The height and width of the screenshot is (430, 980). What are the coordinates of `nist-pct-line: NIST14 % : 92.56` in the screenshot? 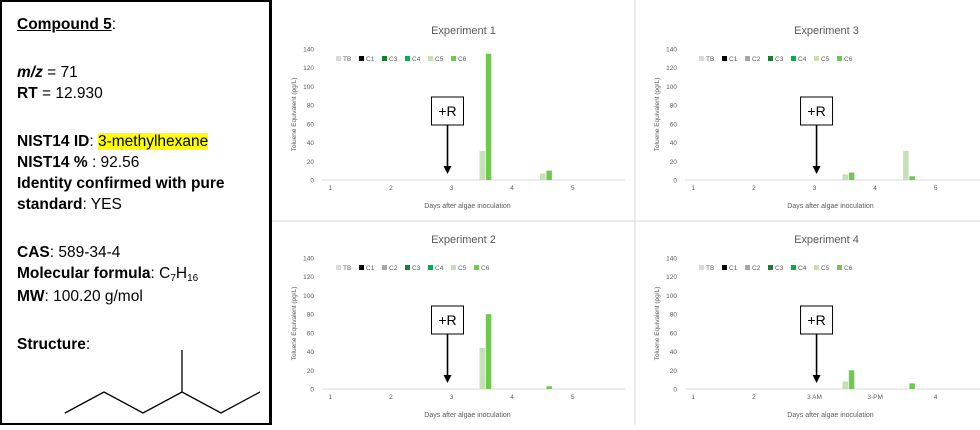 It's located at (78, 163).